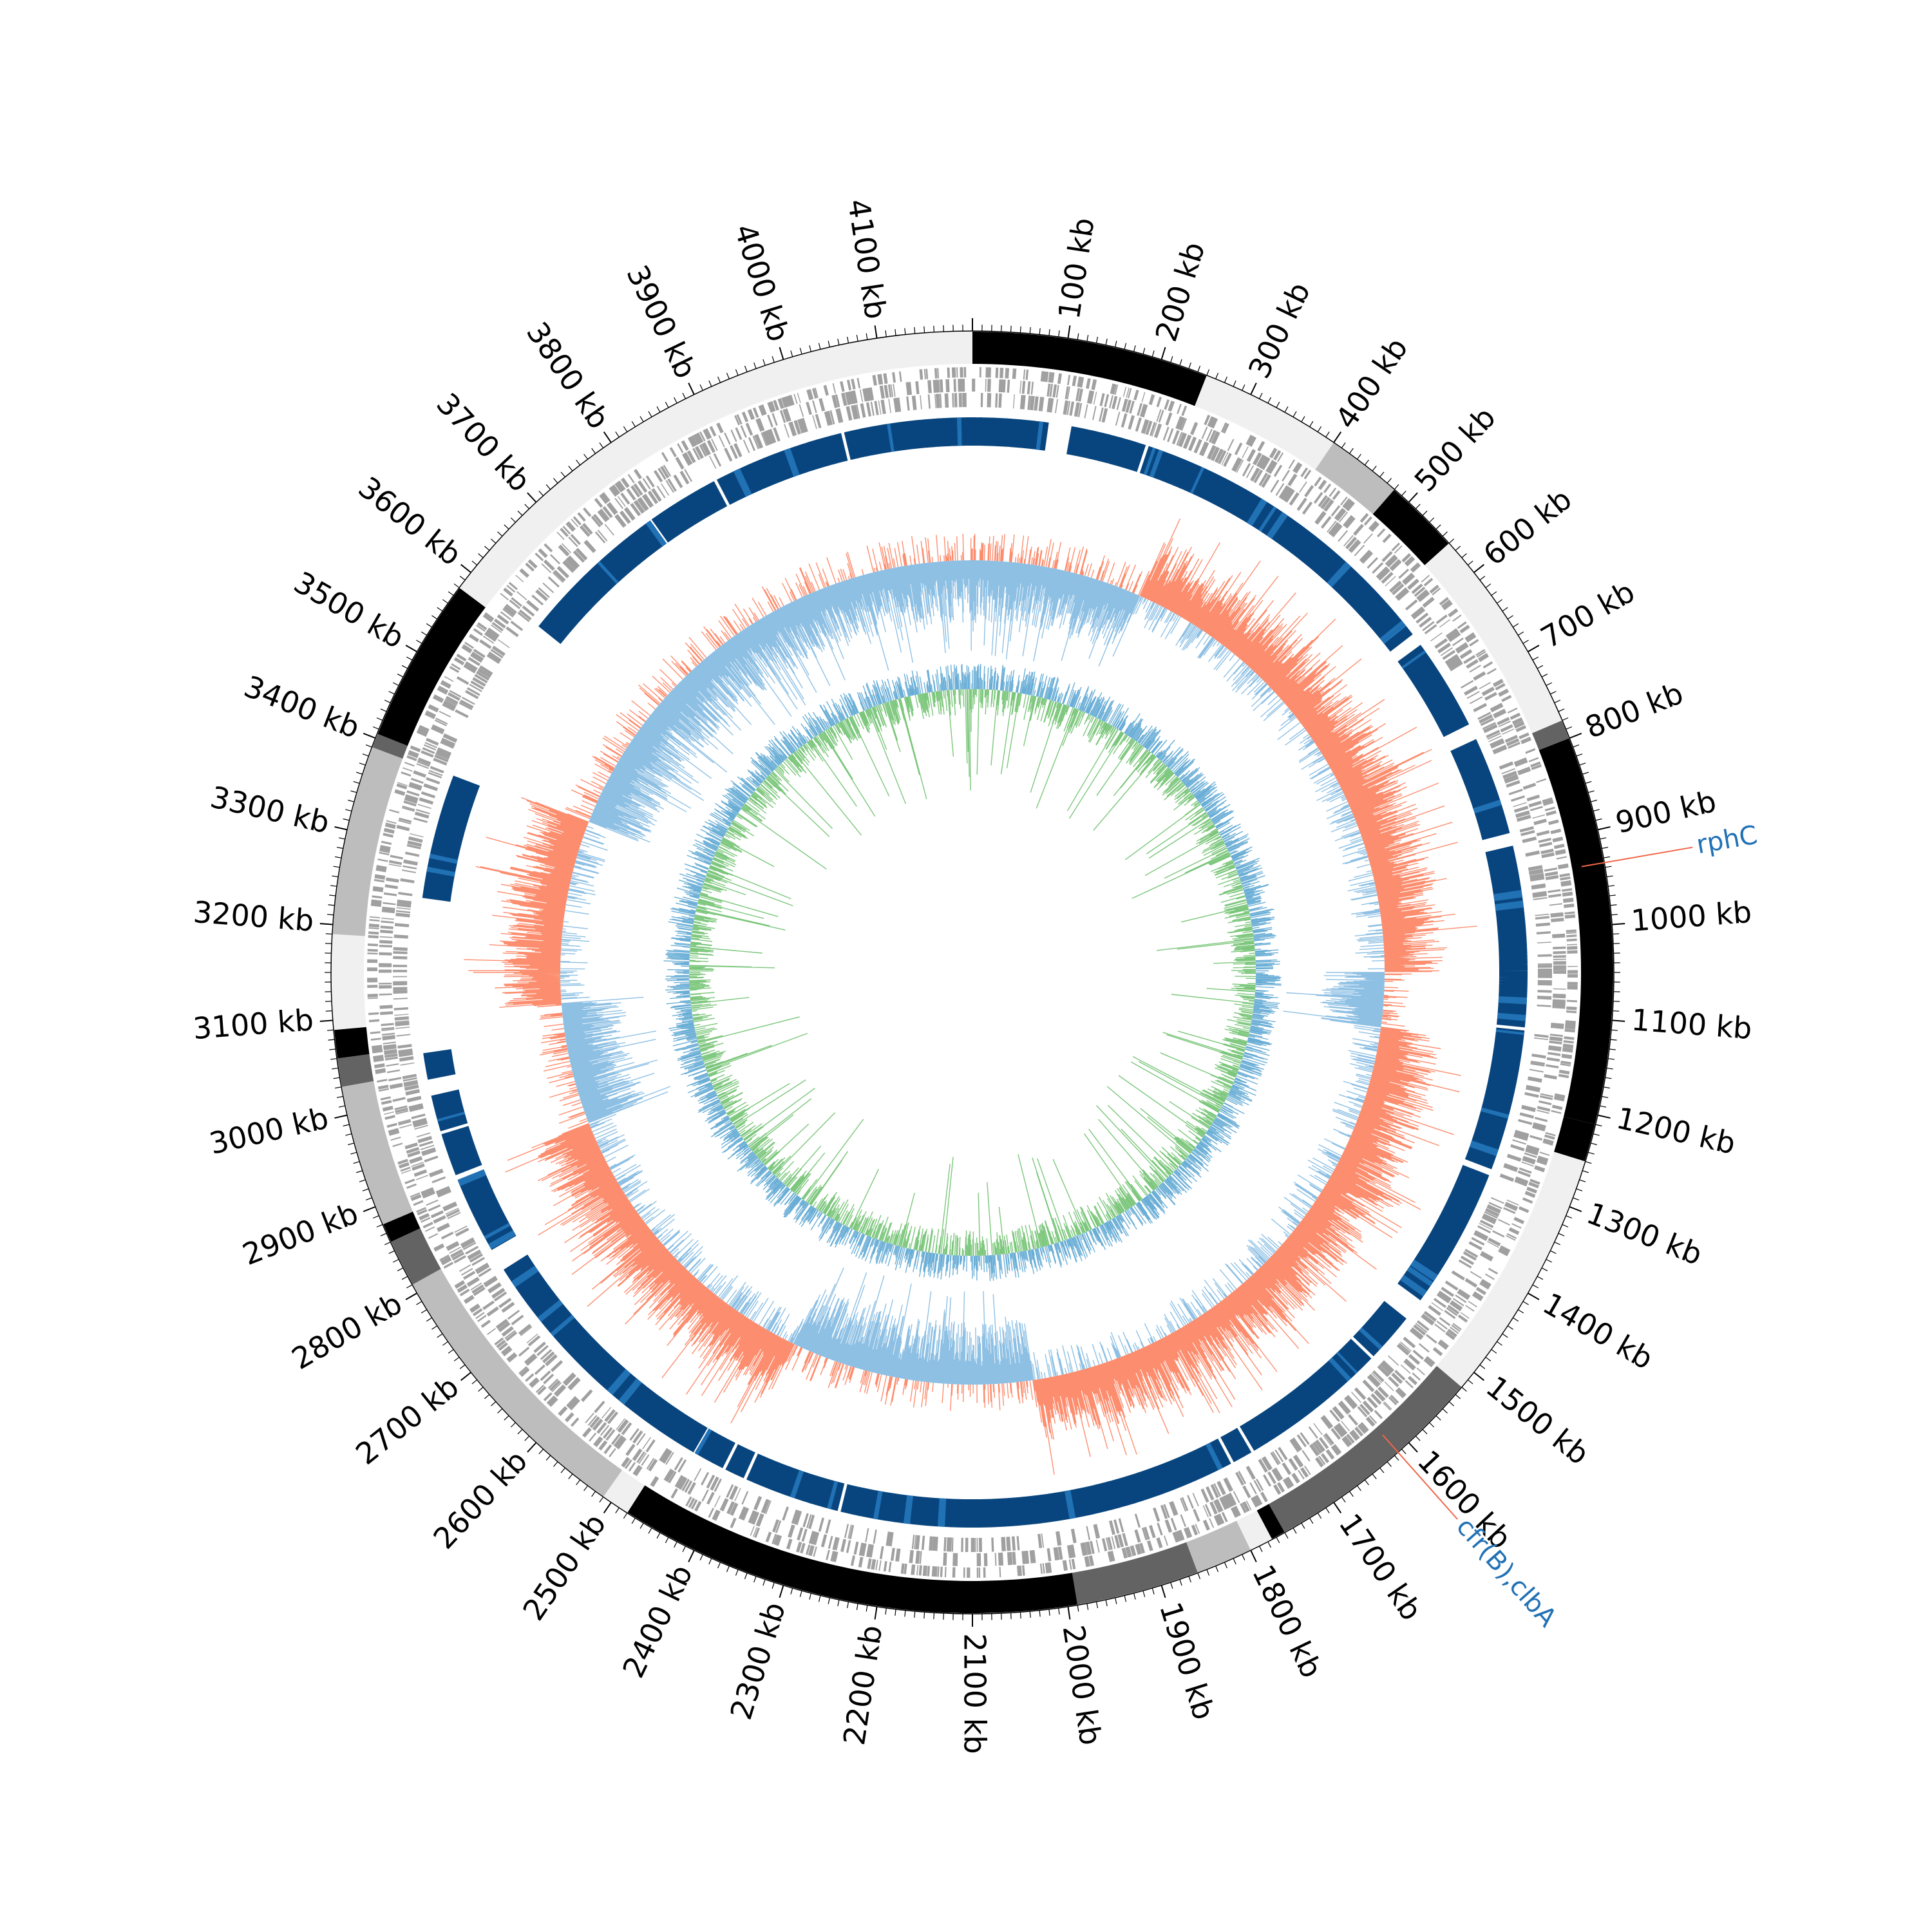 This screenshot has height=1932, width=1932. I want to click on tick-label: 1500 kb, so click(1538, 1420).